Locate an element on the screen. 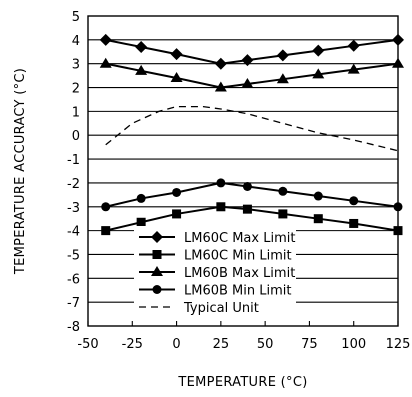 This screenshot has width=412, height=397. x-tick-label: -25 is located at coordinates (132, 344).